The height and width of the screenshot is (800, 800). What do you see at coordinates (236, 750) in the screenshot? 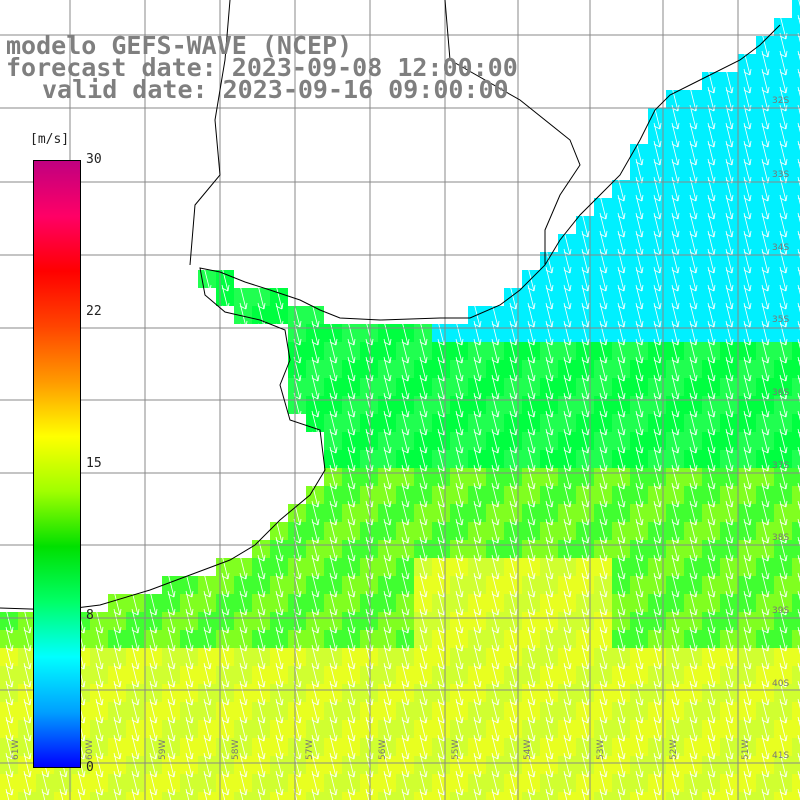
I see `lon-label: 58W` at bounding box center [236, 750].